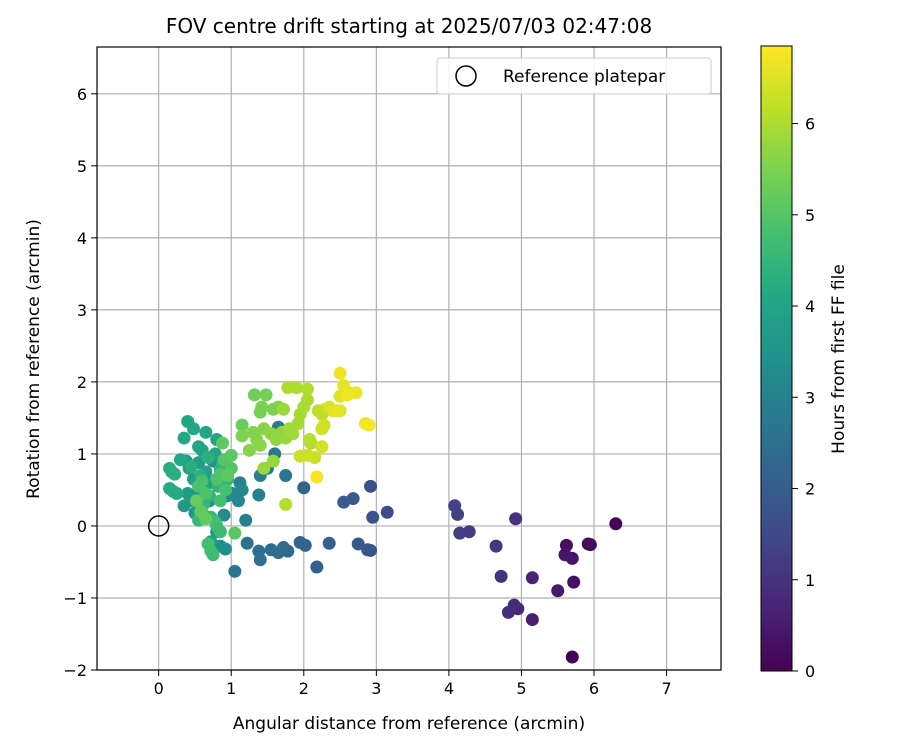  I want to click on x-tick-label: 7, so click(666, 688).